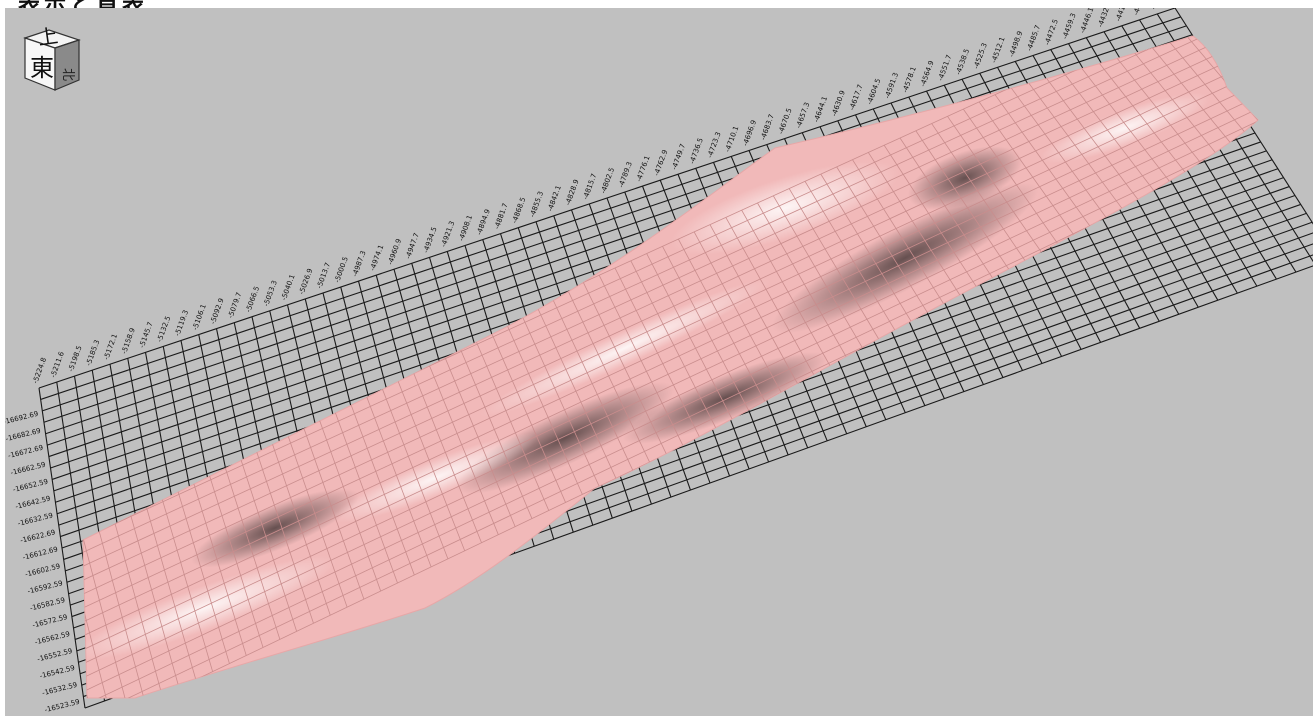 This screenshot has width=1313, height=716. I want to click on x-axis-tick-label: -4881.7, so click(501, 216).